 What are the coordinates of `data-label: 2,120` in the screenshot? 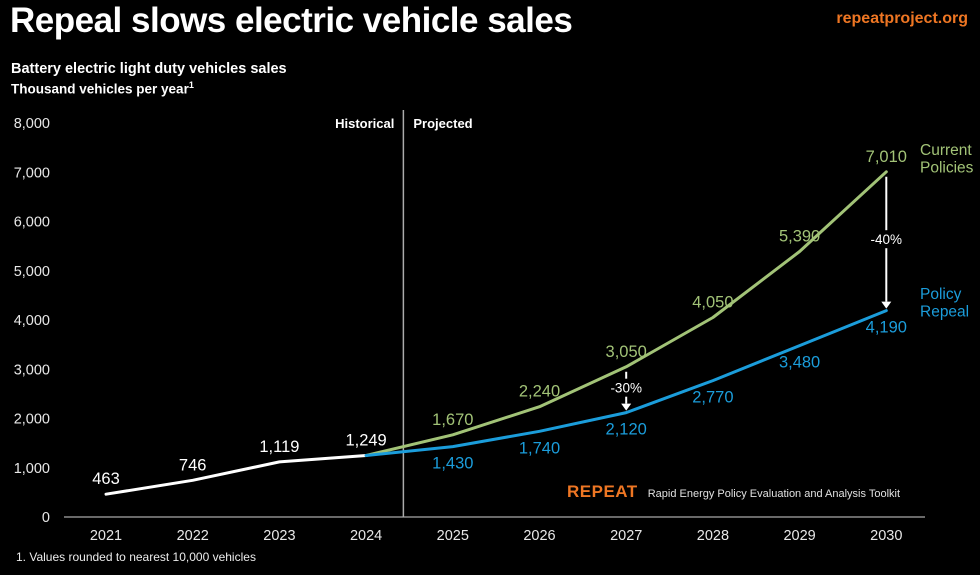 It's located at (626, 430).